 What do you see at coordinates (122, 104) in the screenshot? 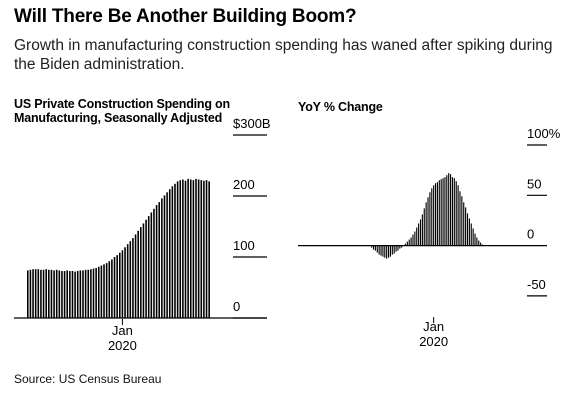
I see `spending-chart-title-line-1: US Private Construction Spending on` at bounding box center [122, 104].